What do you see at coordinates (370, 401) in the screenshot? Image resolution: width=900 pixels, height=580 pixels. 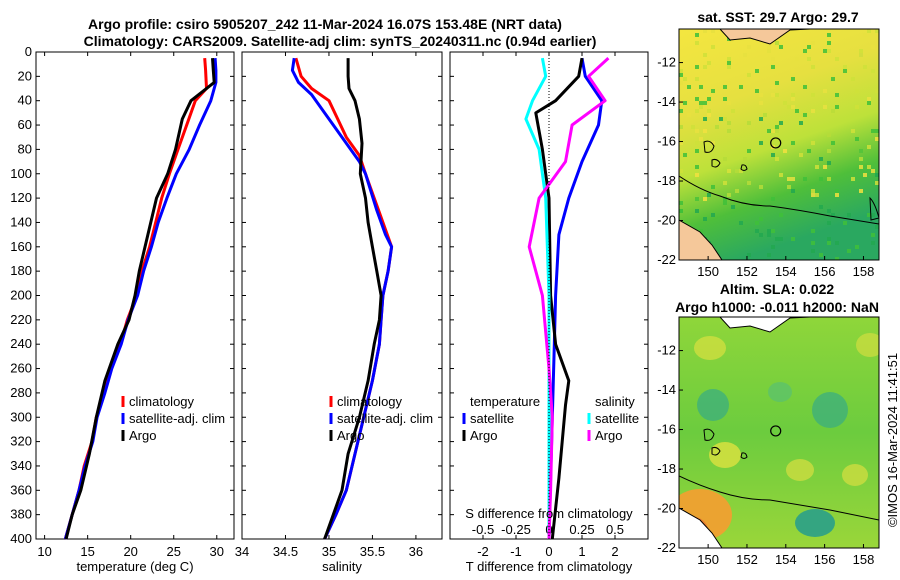 I see `legend-label-climatology: climatology` at bounding box center [370, 401].